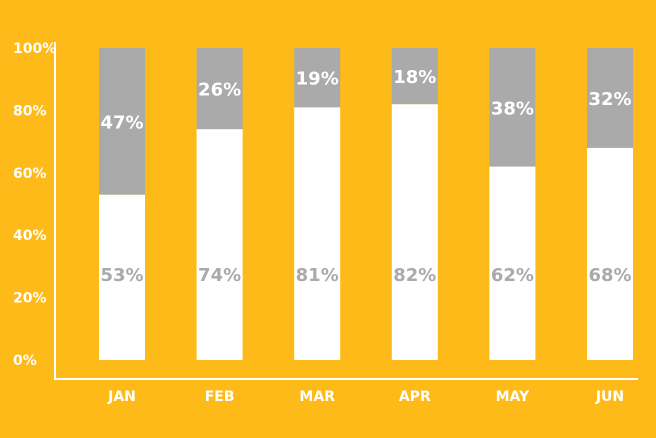 The width and height of the screenshot is (656, 438). What do you see at coordinates (30, 174) in the screenshot?
I see `y-tick-label: 60%` at bounding box center [30, 174].